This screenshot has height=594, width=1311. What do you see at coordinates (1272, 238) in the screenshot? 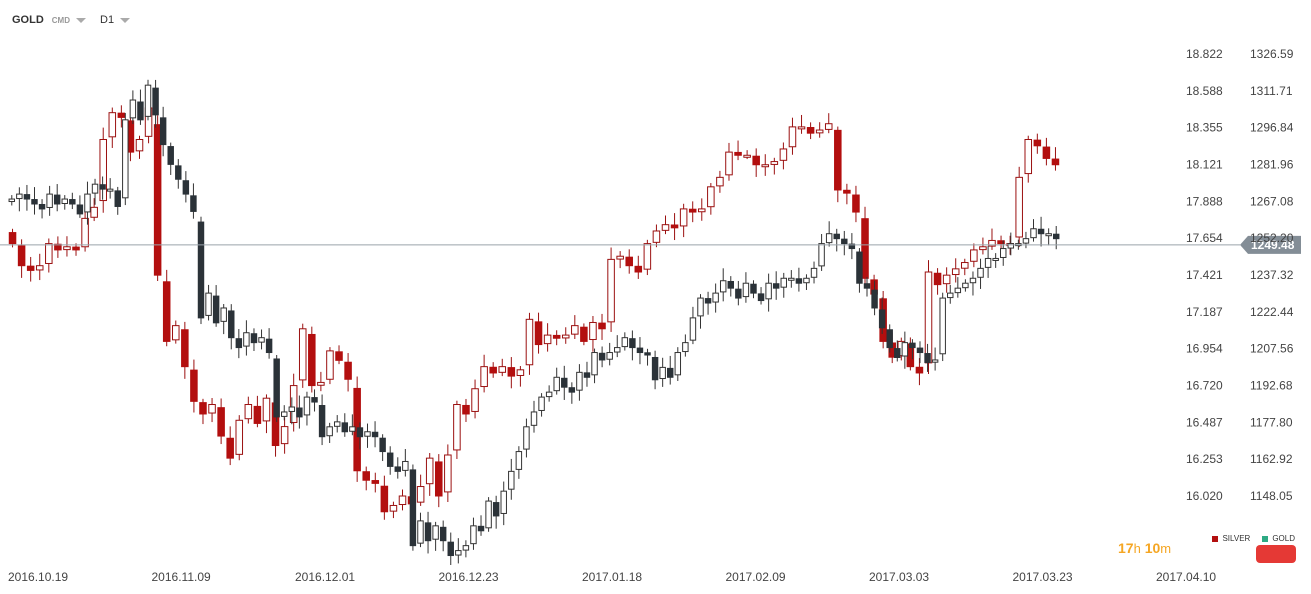
I see `gold-axis-tick: 1252.20` at bounding box center [1272, 238].